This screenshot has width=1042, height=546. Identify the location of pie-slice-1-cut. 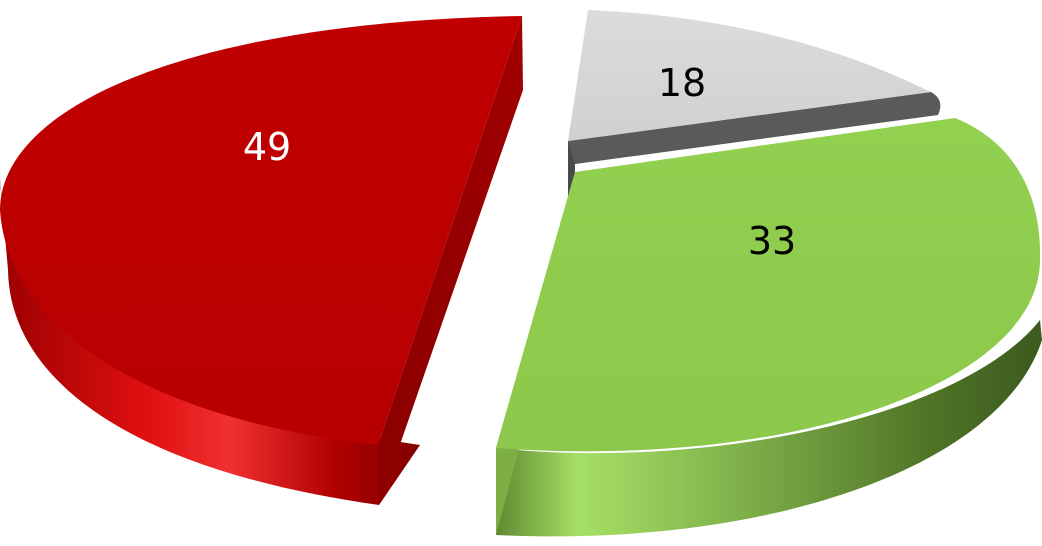
(450, 260).